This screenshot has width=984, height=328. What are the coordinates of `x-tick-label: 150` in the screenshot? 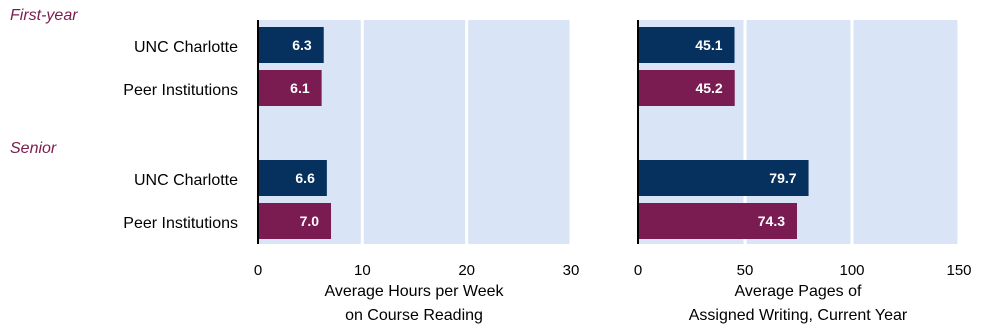 It's located at (958, 270).